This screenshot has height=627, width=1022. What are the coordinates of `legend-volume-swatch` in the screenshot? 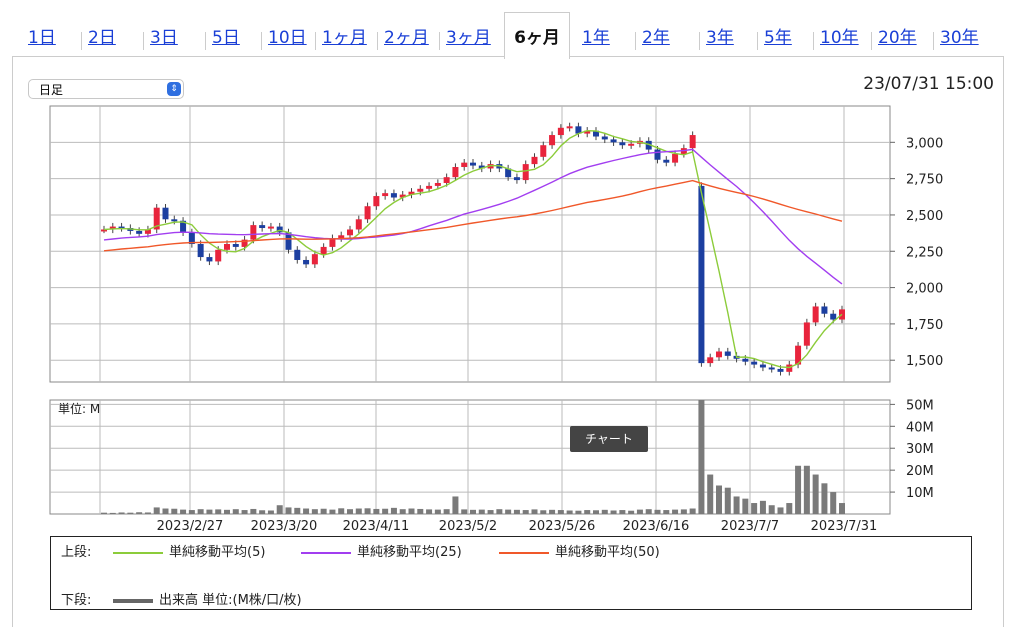 It's located at (133, 600).